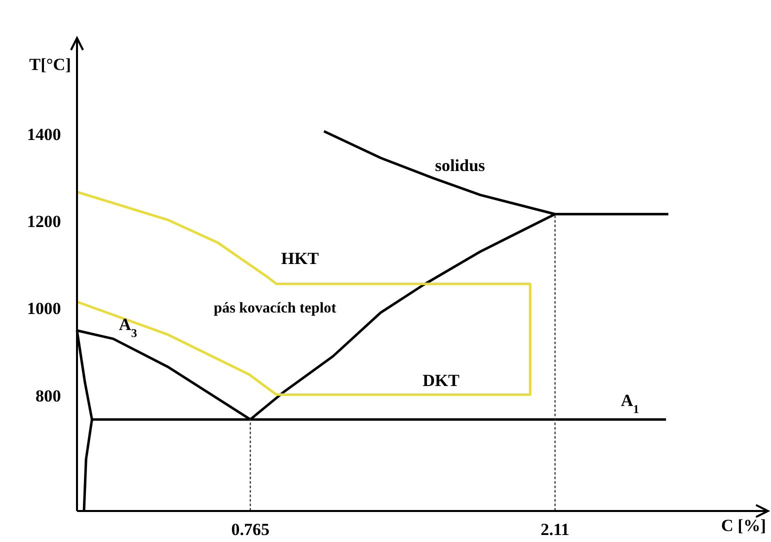 The height and width of the screenshot is (542, 771). What do you see at coordinates (743, 525) in the screenshot?
I see `x-axis-title: C [%]` at bounding box center [743, 525].